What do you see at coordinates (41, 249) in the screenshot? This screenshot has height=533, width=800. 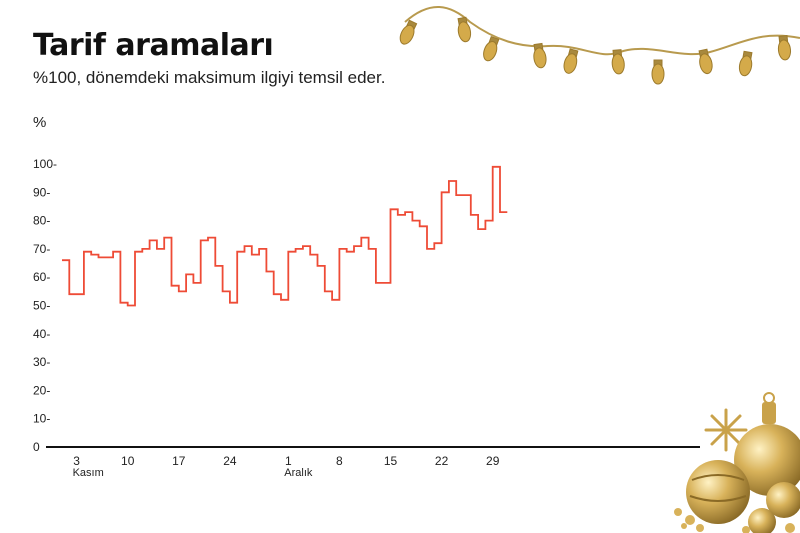 I see `y-tick-label: 70-` at bounding box center [41, 249].